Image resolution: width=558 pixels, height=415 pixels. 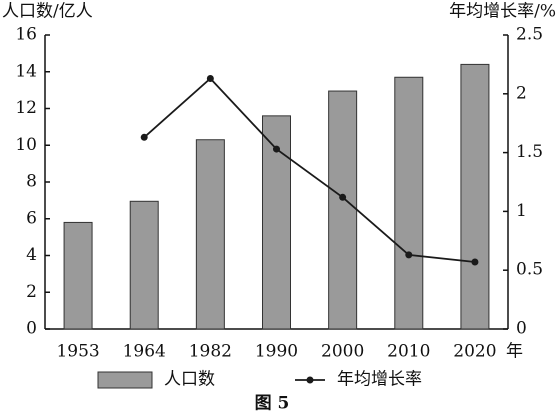 What do you see at coordinates (310, 380) in the screenshot?
I see `legend-marker` at bounding box center [310, 380].